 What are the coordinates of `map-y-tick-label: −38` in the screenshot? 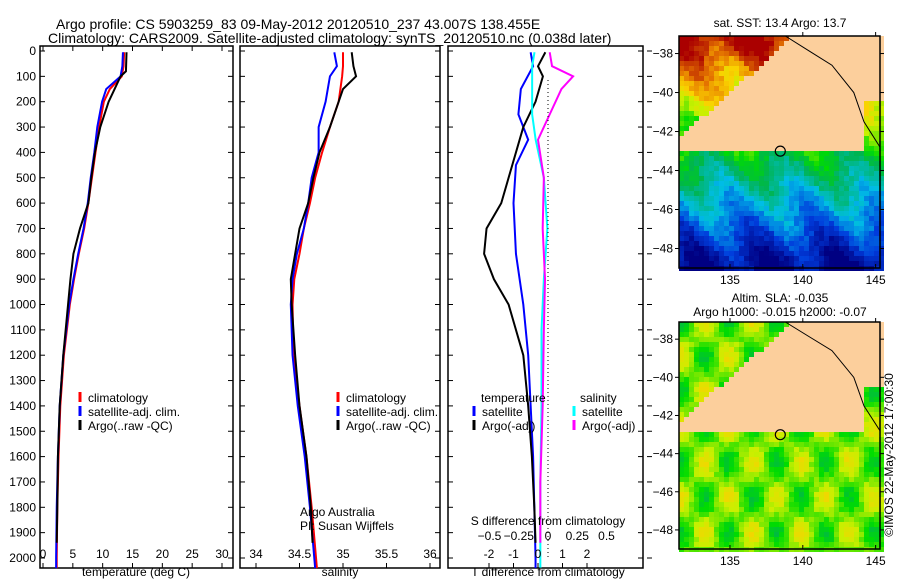 It's located at (663, 339).